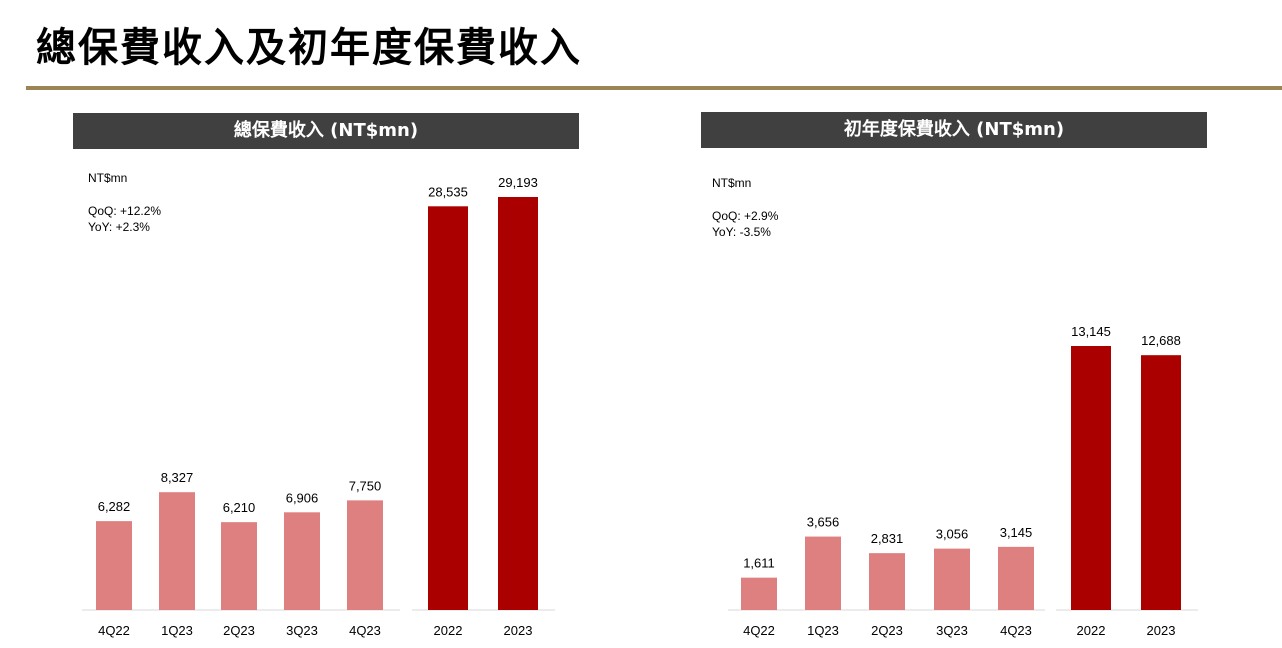 The width and height of the screenshot is (1282, 648). What do you see at coordinates (365, 555) in the screenshot?
I see `total-bar-4Q23` at bounding box center [365, 555].